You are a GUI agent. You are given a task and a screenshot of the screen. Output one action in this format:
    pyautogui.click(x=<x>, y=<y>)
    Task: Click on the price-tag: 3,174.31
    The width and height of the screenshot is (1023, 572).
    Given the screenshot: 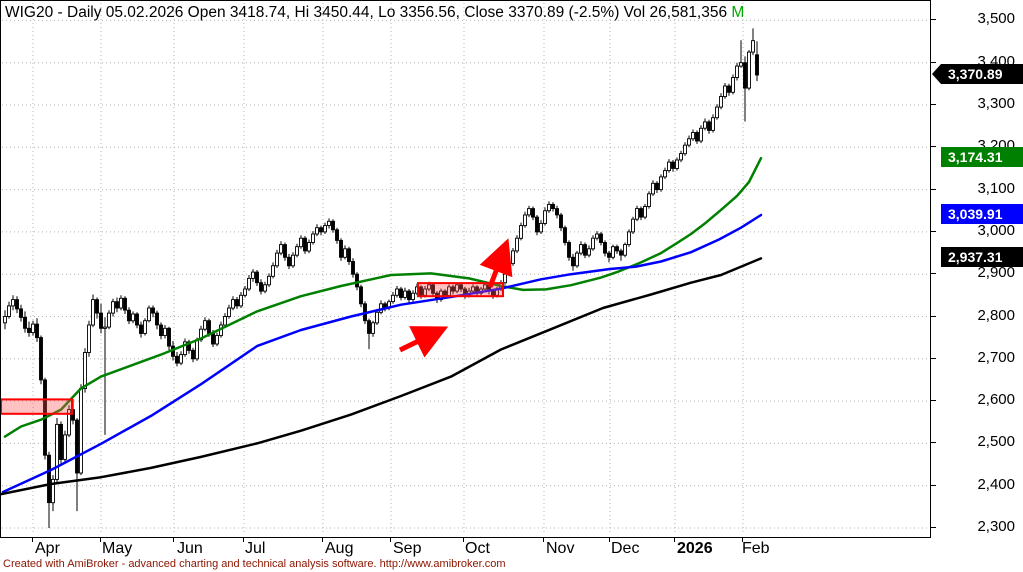 What is the action you would take?
    pyautogui.click(x=982, y=157)
    